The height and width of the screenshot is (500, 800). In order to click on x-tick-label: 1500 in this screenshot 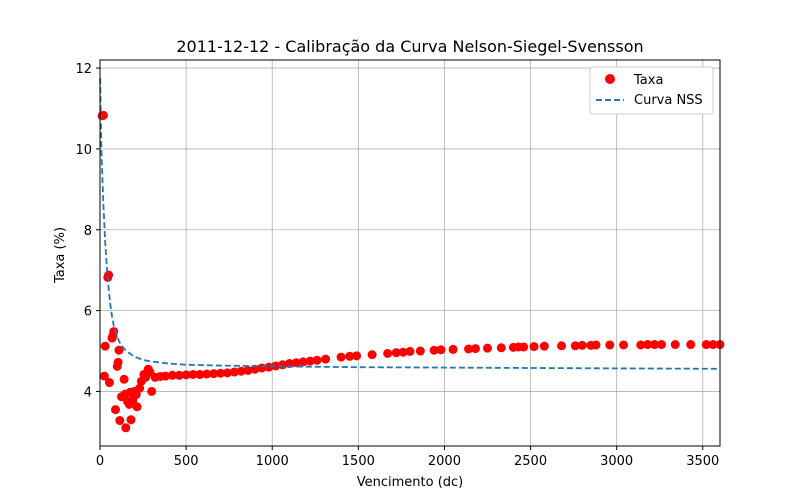, I will do `click(358, 461)`.